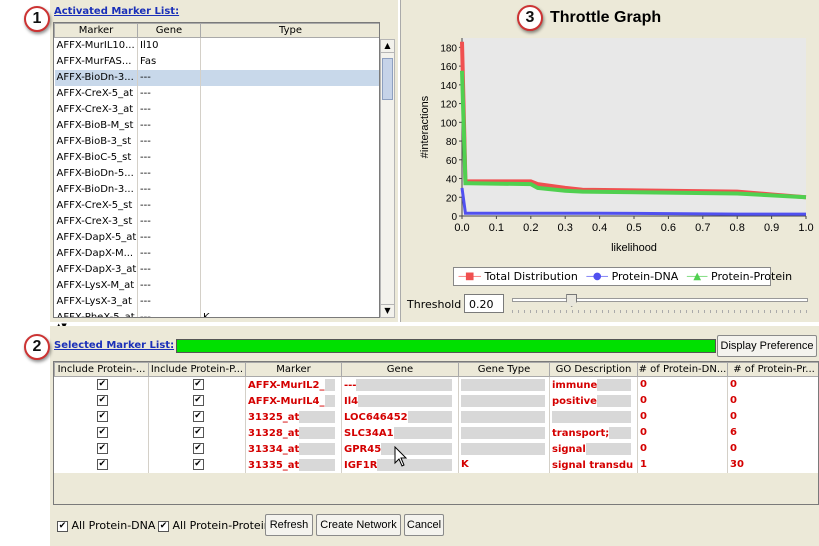  Describe the element at coordinates (739, 276) in the screenshot. I see `legend-item: —▲— Protein-Protein` at that location.